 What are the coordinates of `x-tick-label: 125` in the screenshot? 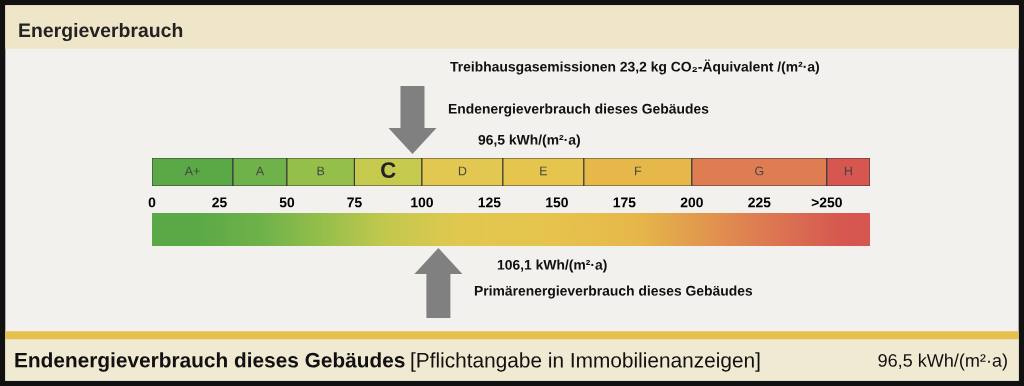 It's located at (489, 202).